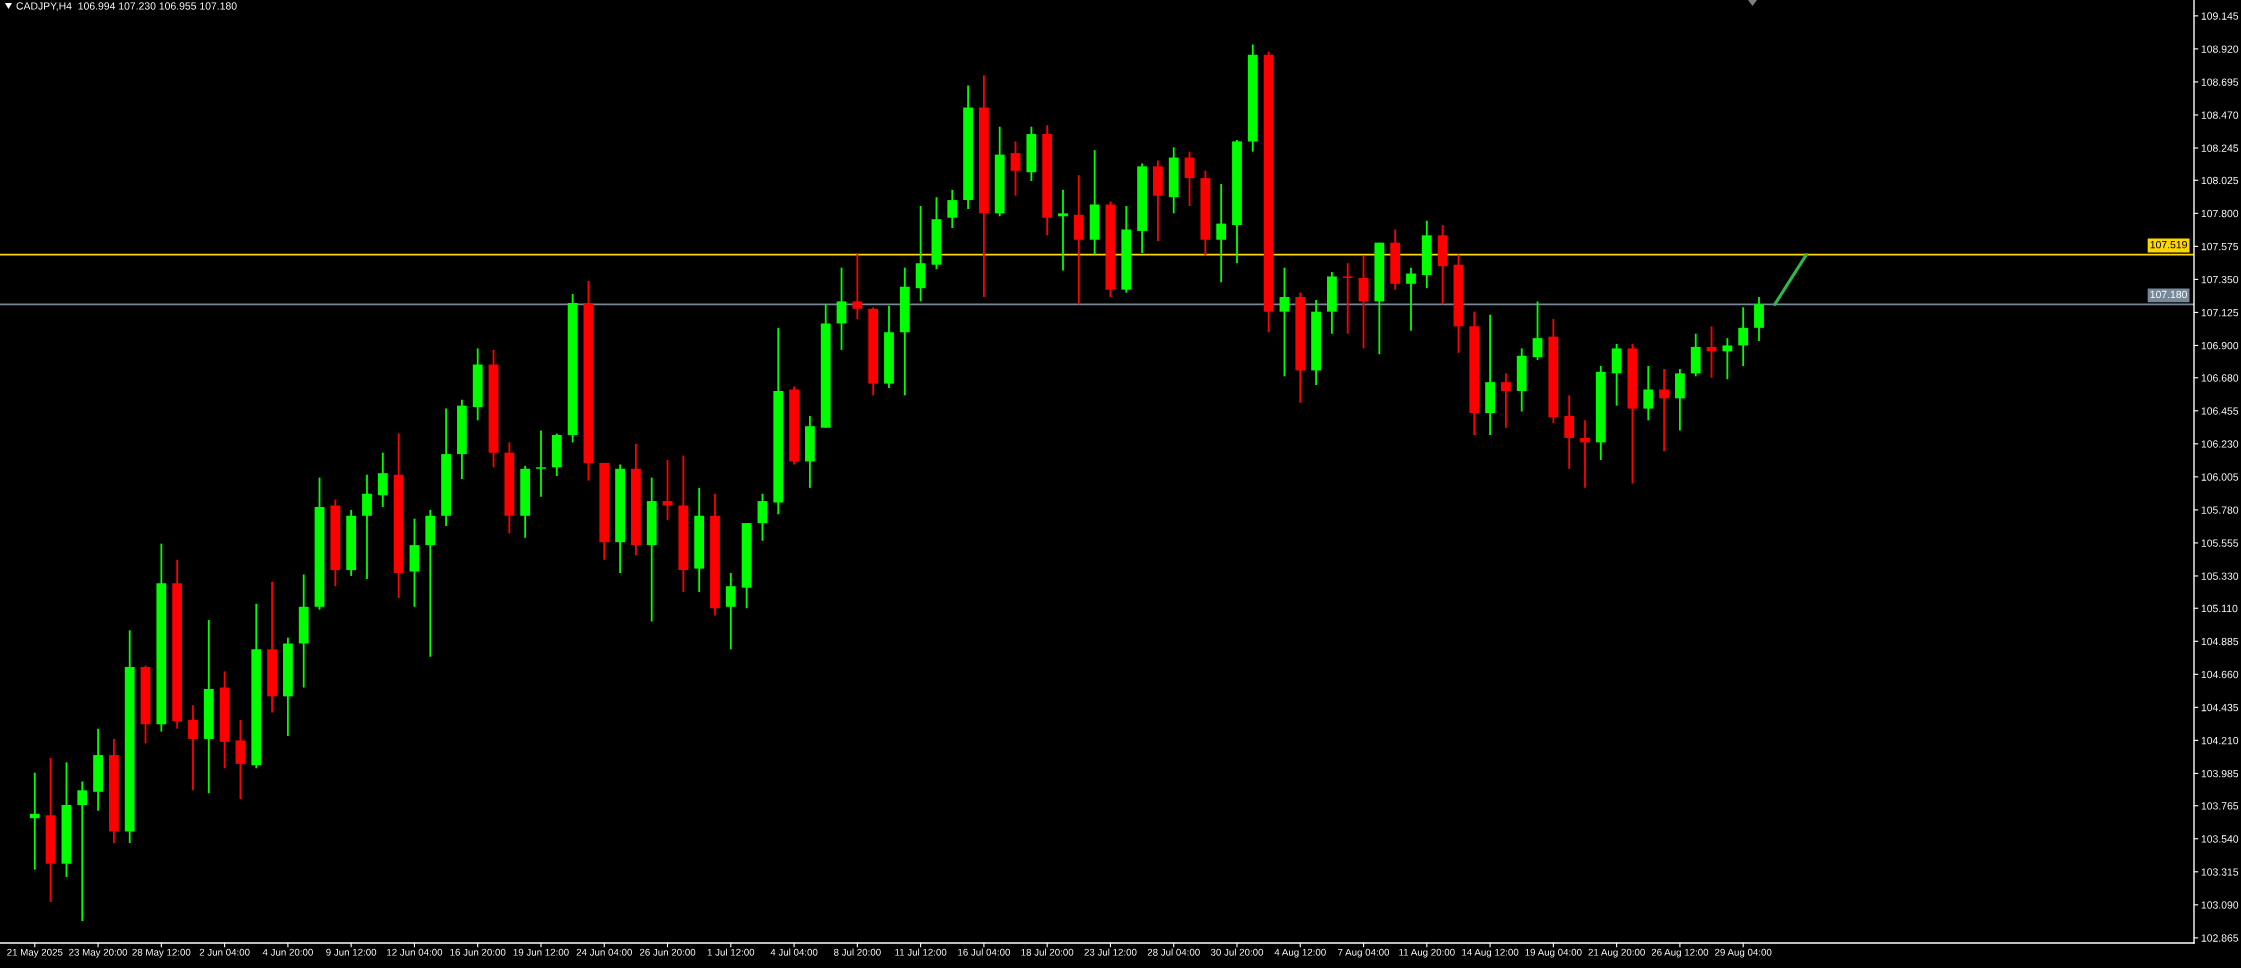  Describe the element at coordinates (2220, 707) in the screenshot. I see `y-tick-label: 104.435` at that location.